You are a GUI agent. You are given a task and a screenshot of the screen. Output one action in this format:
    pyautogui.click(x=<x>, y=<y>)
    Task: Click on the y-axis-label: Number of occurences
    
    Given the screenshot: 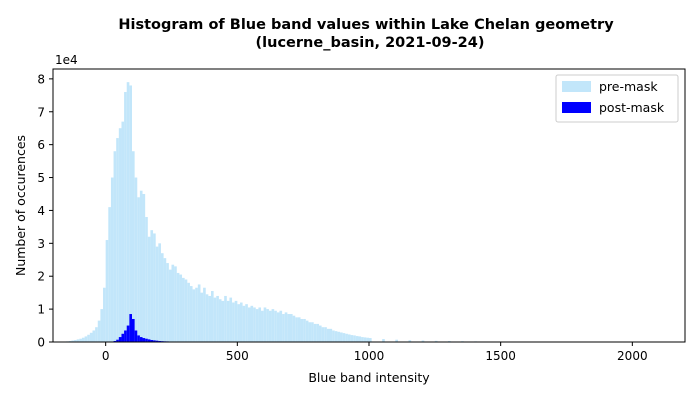 What is the action you would take?
    pyautogui.click(x=20, y=205)
    